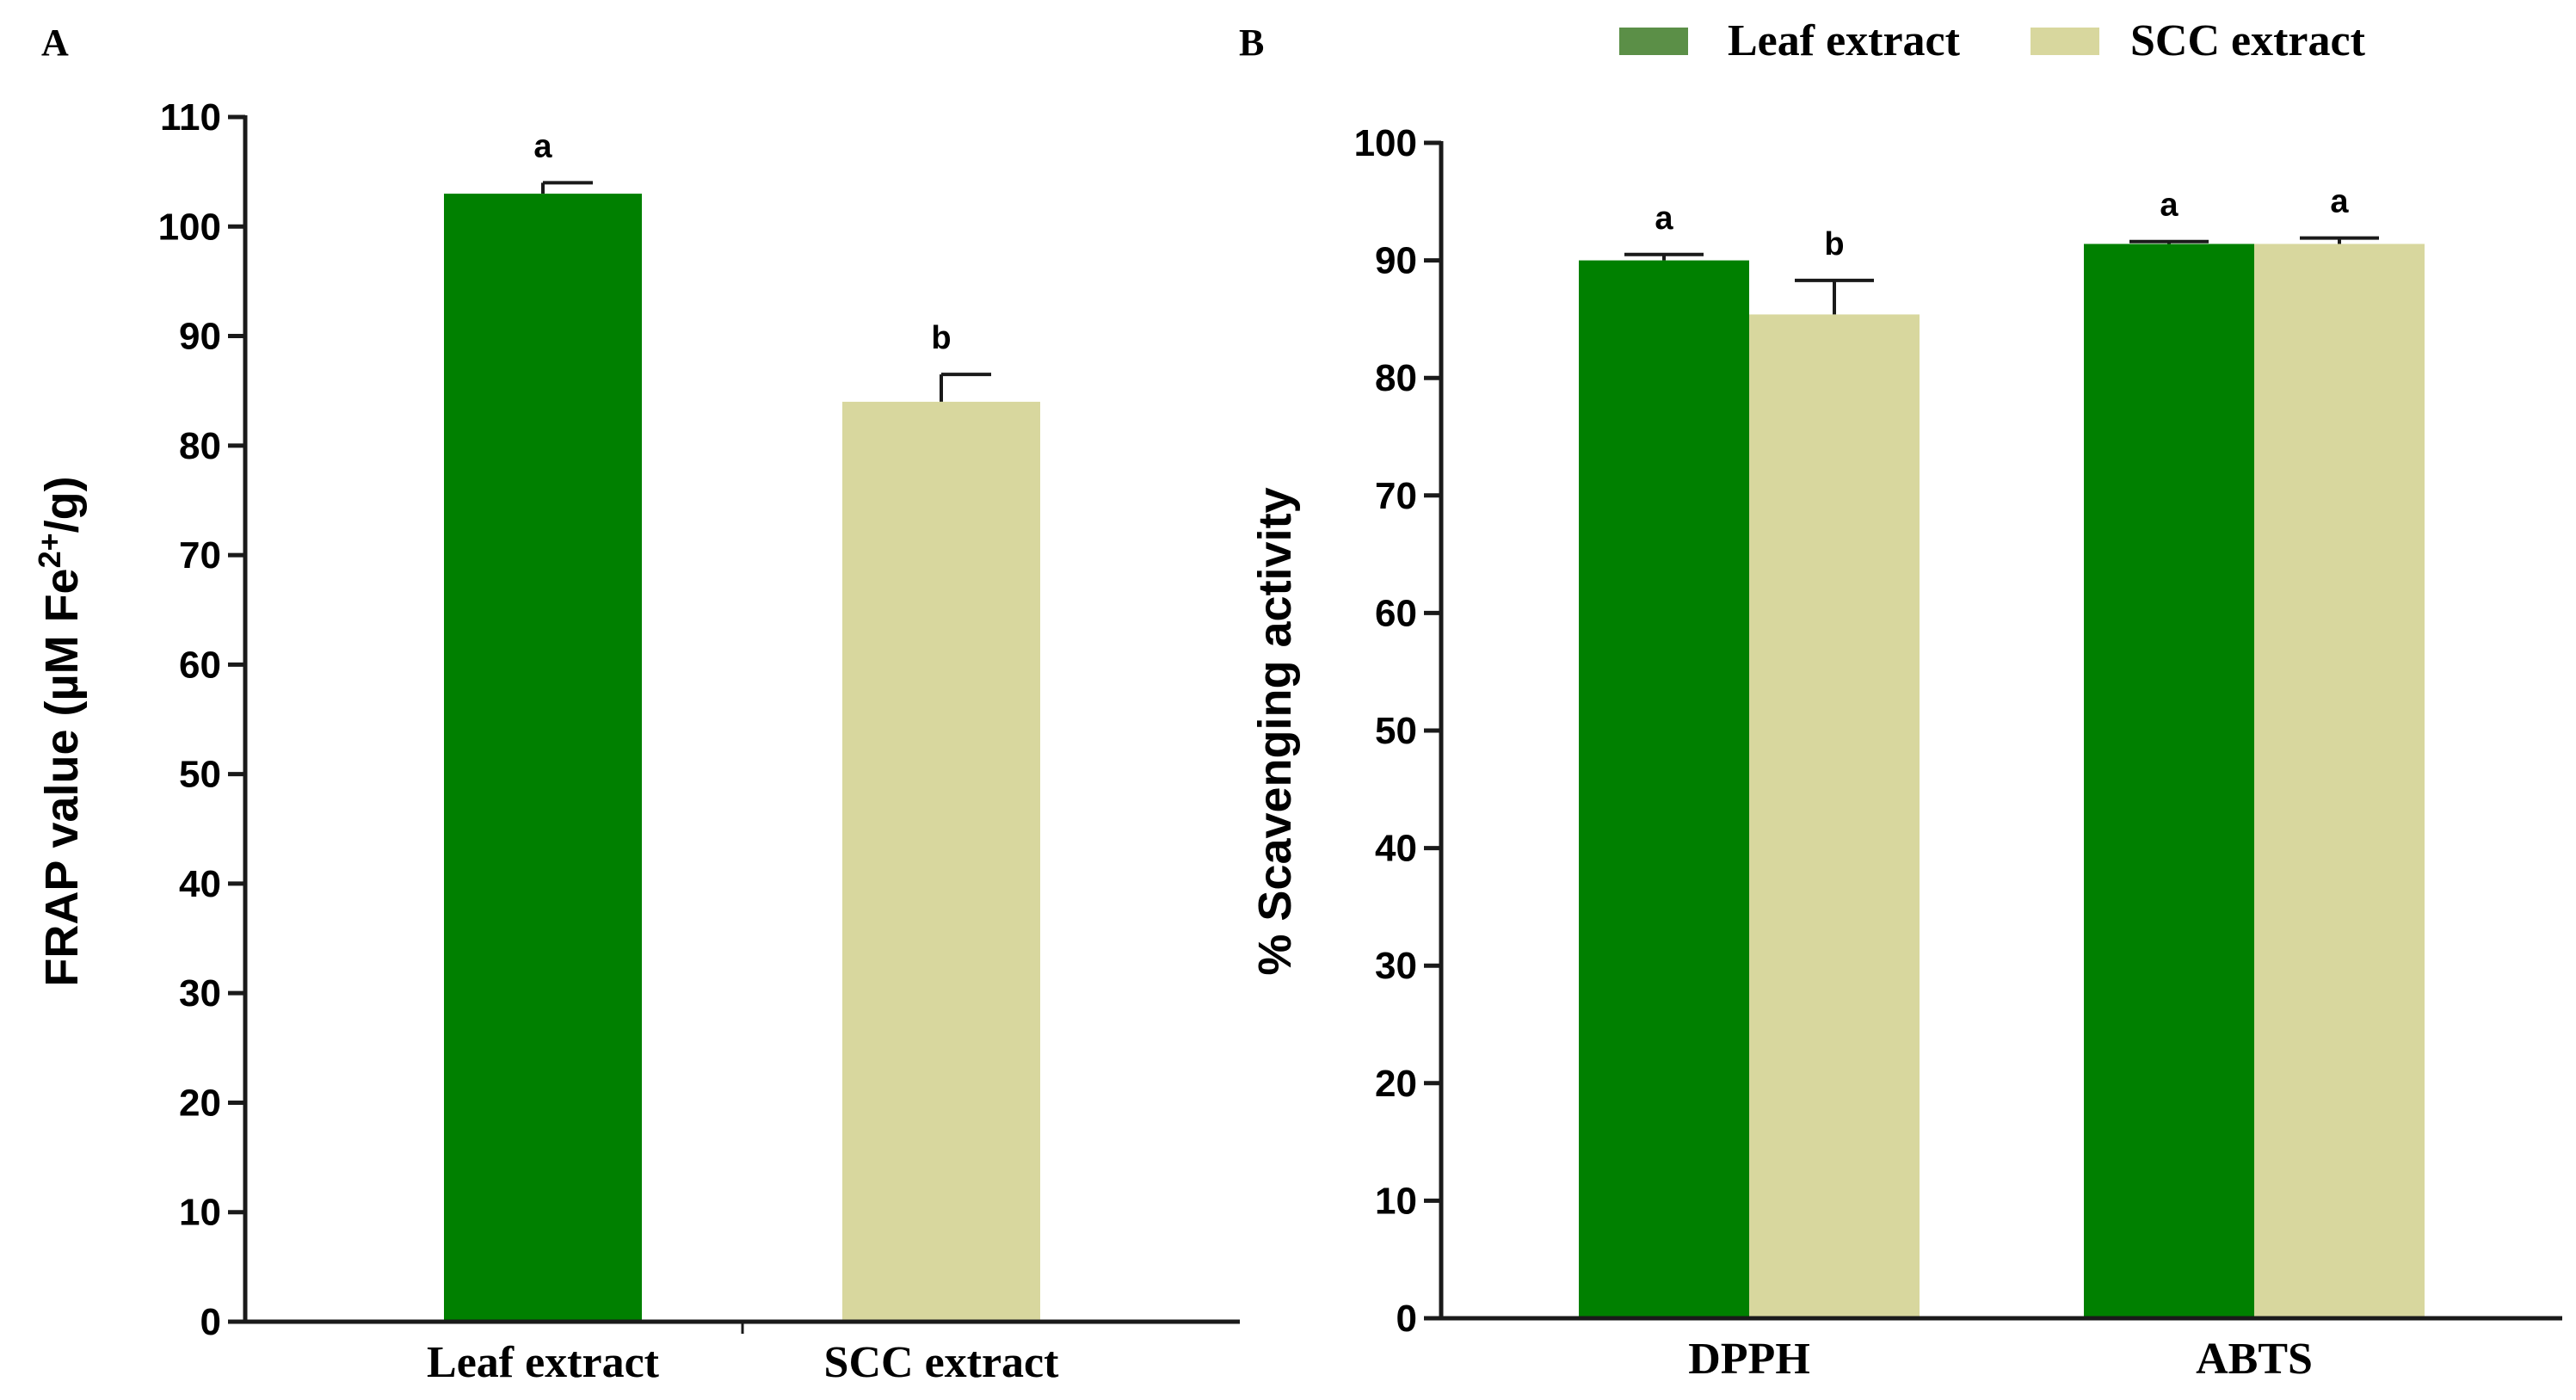 This screenshot has width=2576, height=1400. What do you see at coordinates (1845, 40) in the screenshot?
I see `legend-label-leaf: Leaf extract` at bounding box center [1845, 40].